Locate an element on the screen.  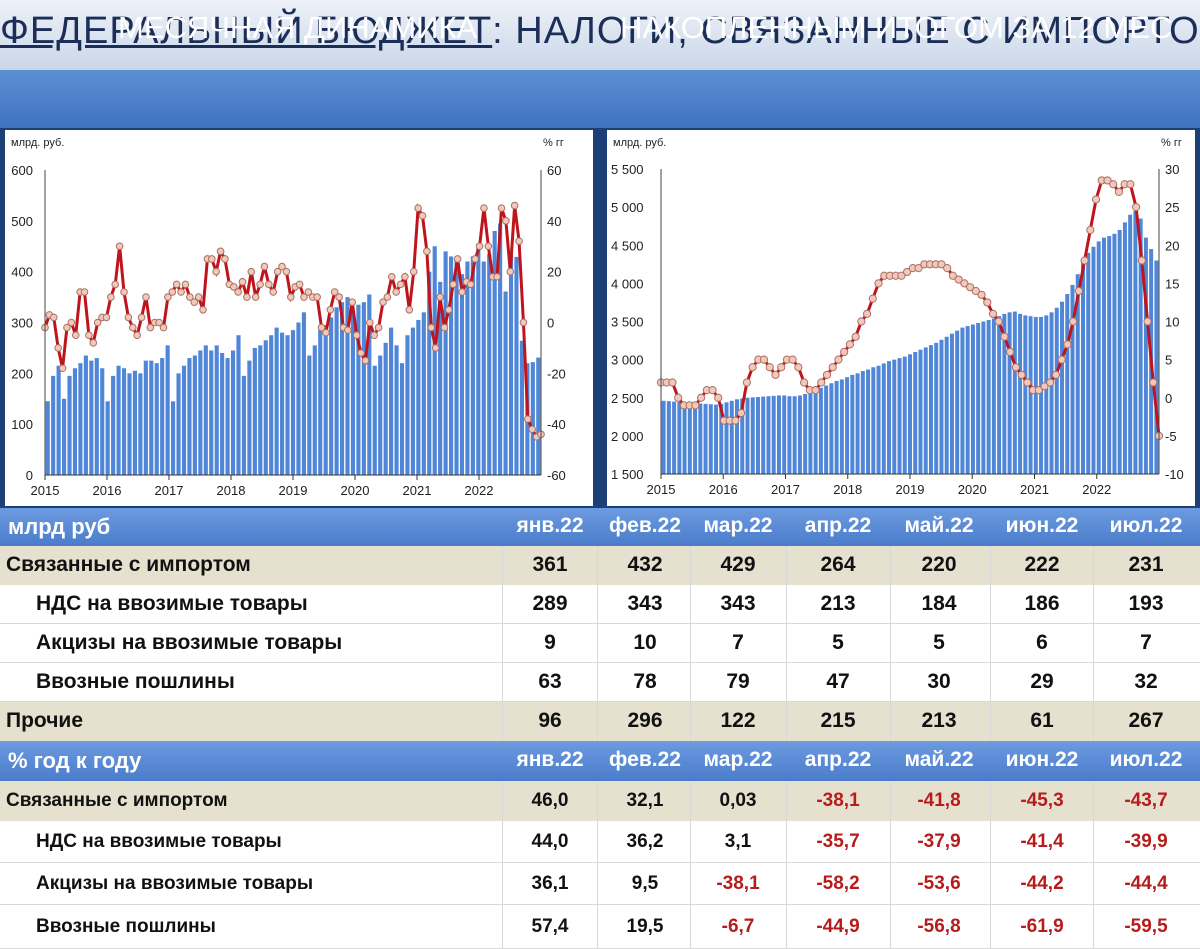
monthly-y-tick: 100 is located at coordinates (22, 424).